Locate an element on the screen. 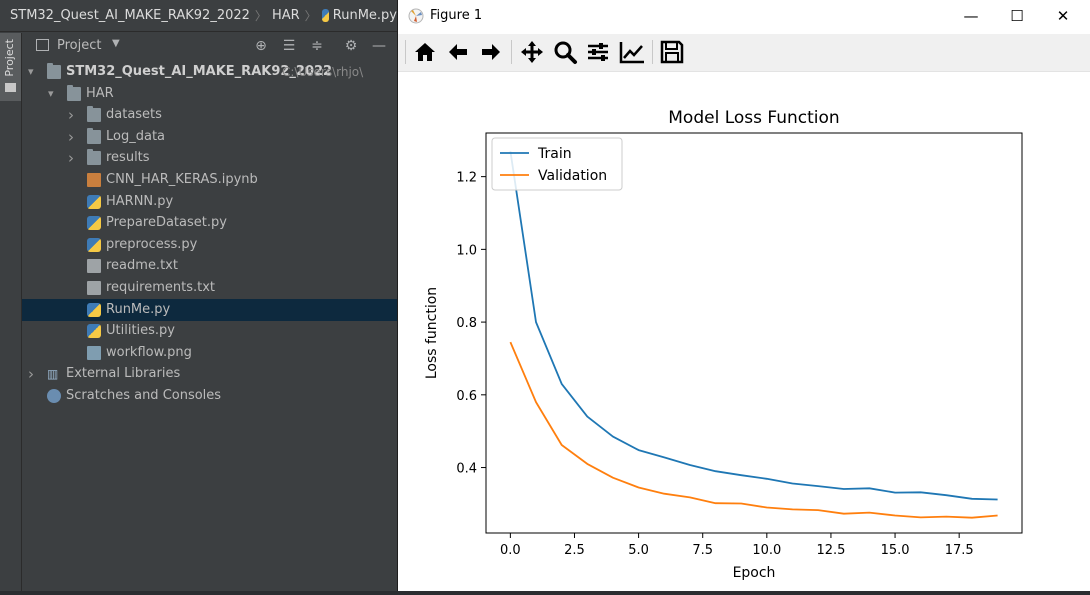 Image resolution: width=1090 pixels, height=595 pixels. x-tick-label: 15.0 is located at coordinates (895, 550).